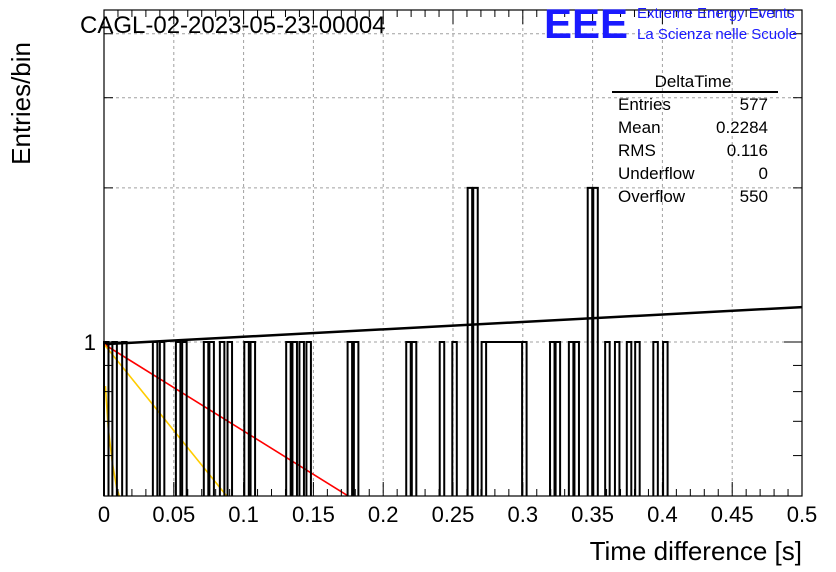 The image size is (836, 572). I want to click on eee-logo-mark: EEE, so click(586, 23).